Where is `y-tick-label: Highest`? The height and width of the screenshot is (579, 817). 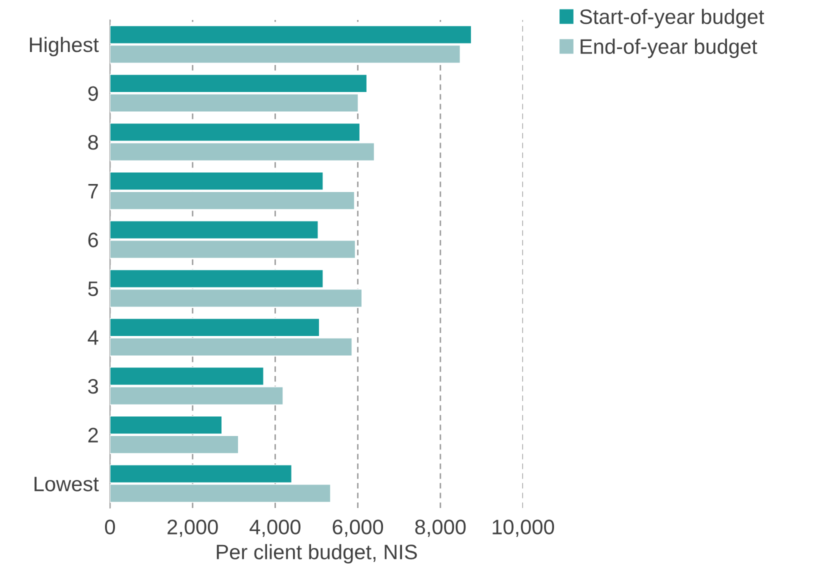 y-tick-label: Highest is located at coordinates (64, 46).